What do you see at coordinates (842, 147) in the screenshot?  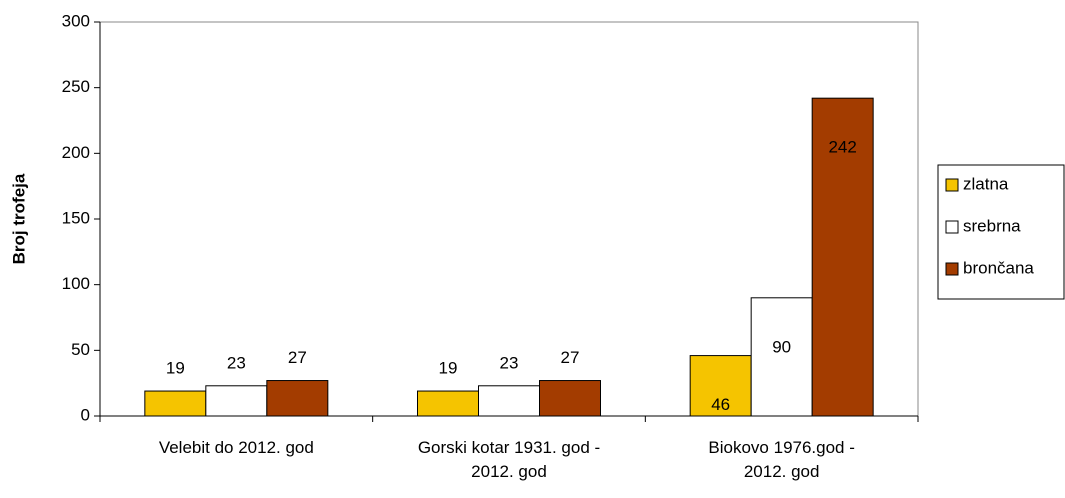 I see `data-label: 242` at bounding box center [842, 147].